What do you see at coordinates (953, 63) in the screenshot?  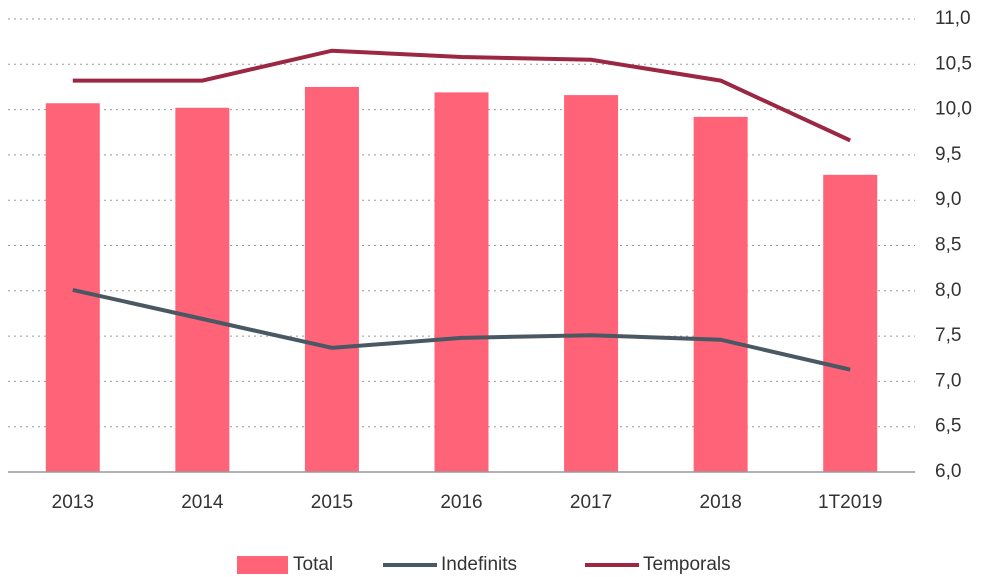 I see `y-tick-label: 10,5` at bounding box center [953, 63].